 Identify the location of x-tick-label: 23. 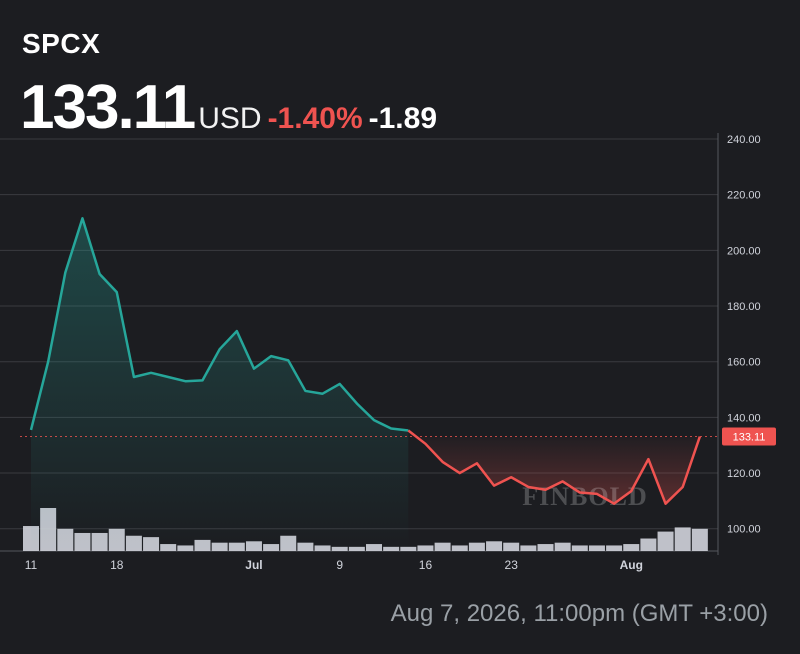
(512, 565).